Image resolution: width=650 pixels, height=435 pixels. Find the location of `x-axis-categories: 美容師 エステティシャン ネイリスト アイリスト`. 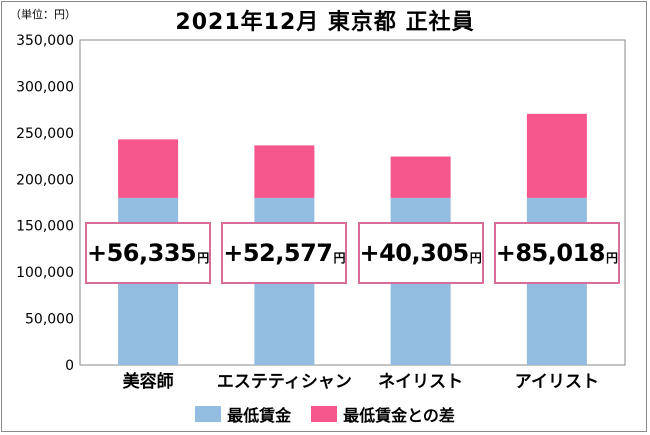

x-axis-categories: 美容師 エステティシャン ネイリスト アイリスト is located at coordinates (361, 381).